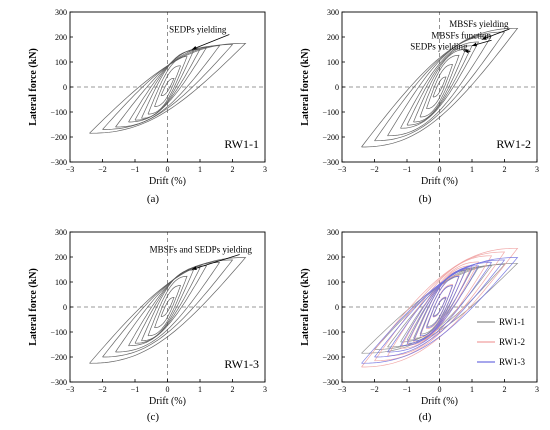 This screenshot has height=430, width=550. I want to click on specimen-label: RW1-3, so click(241, 364).